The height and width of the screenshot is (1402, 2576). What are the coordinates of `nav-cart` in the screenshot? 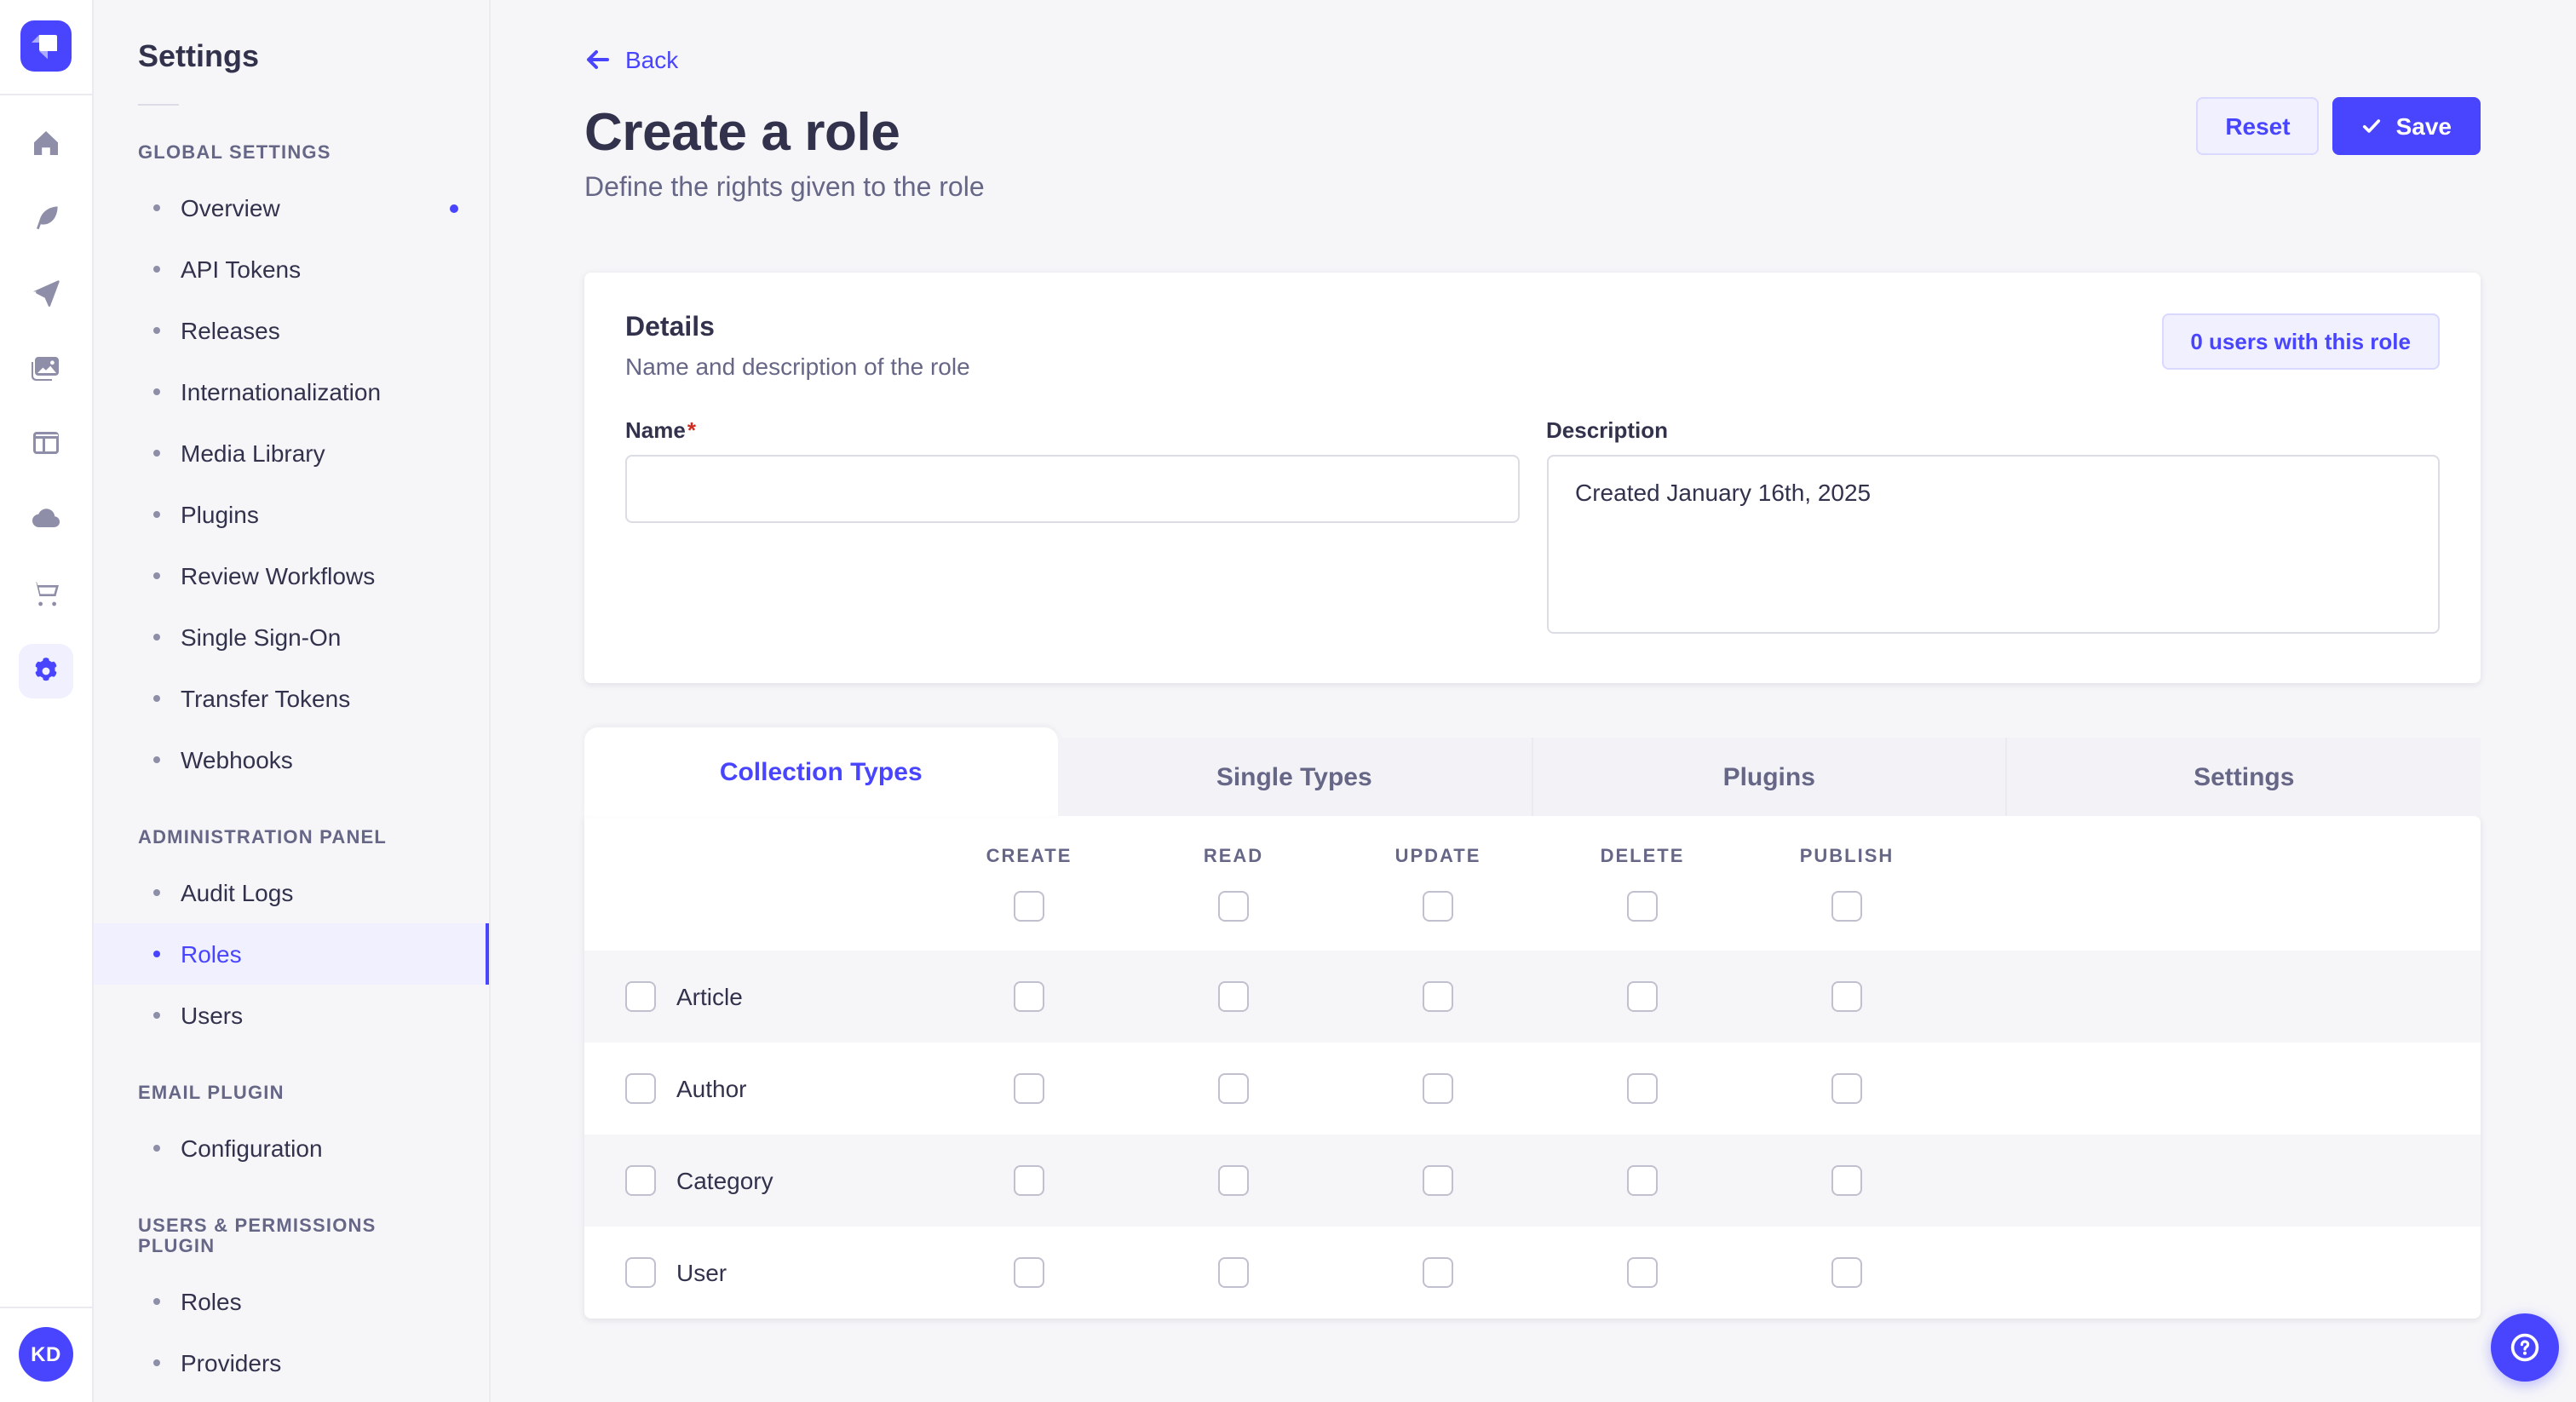 It's located at (46, 593).